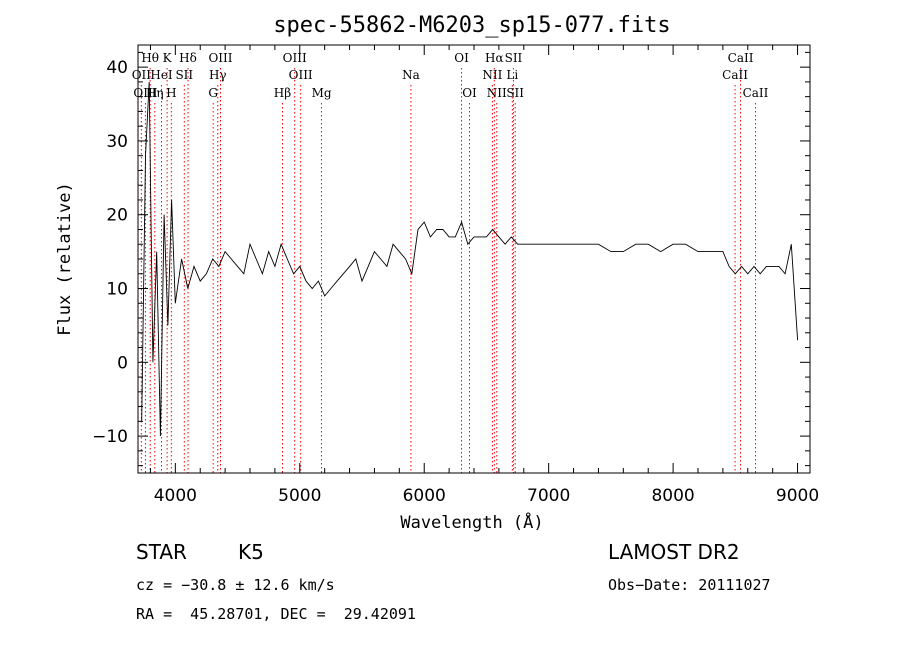 The width and height of the screenshot is (900, 650). What do you see at coordinates (276, 614) in the screenshot?
I see `coordinates: RA = 45.28701, DEC = 29.42091` at bounding box center [276, 614].